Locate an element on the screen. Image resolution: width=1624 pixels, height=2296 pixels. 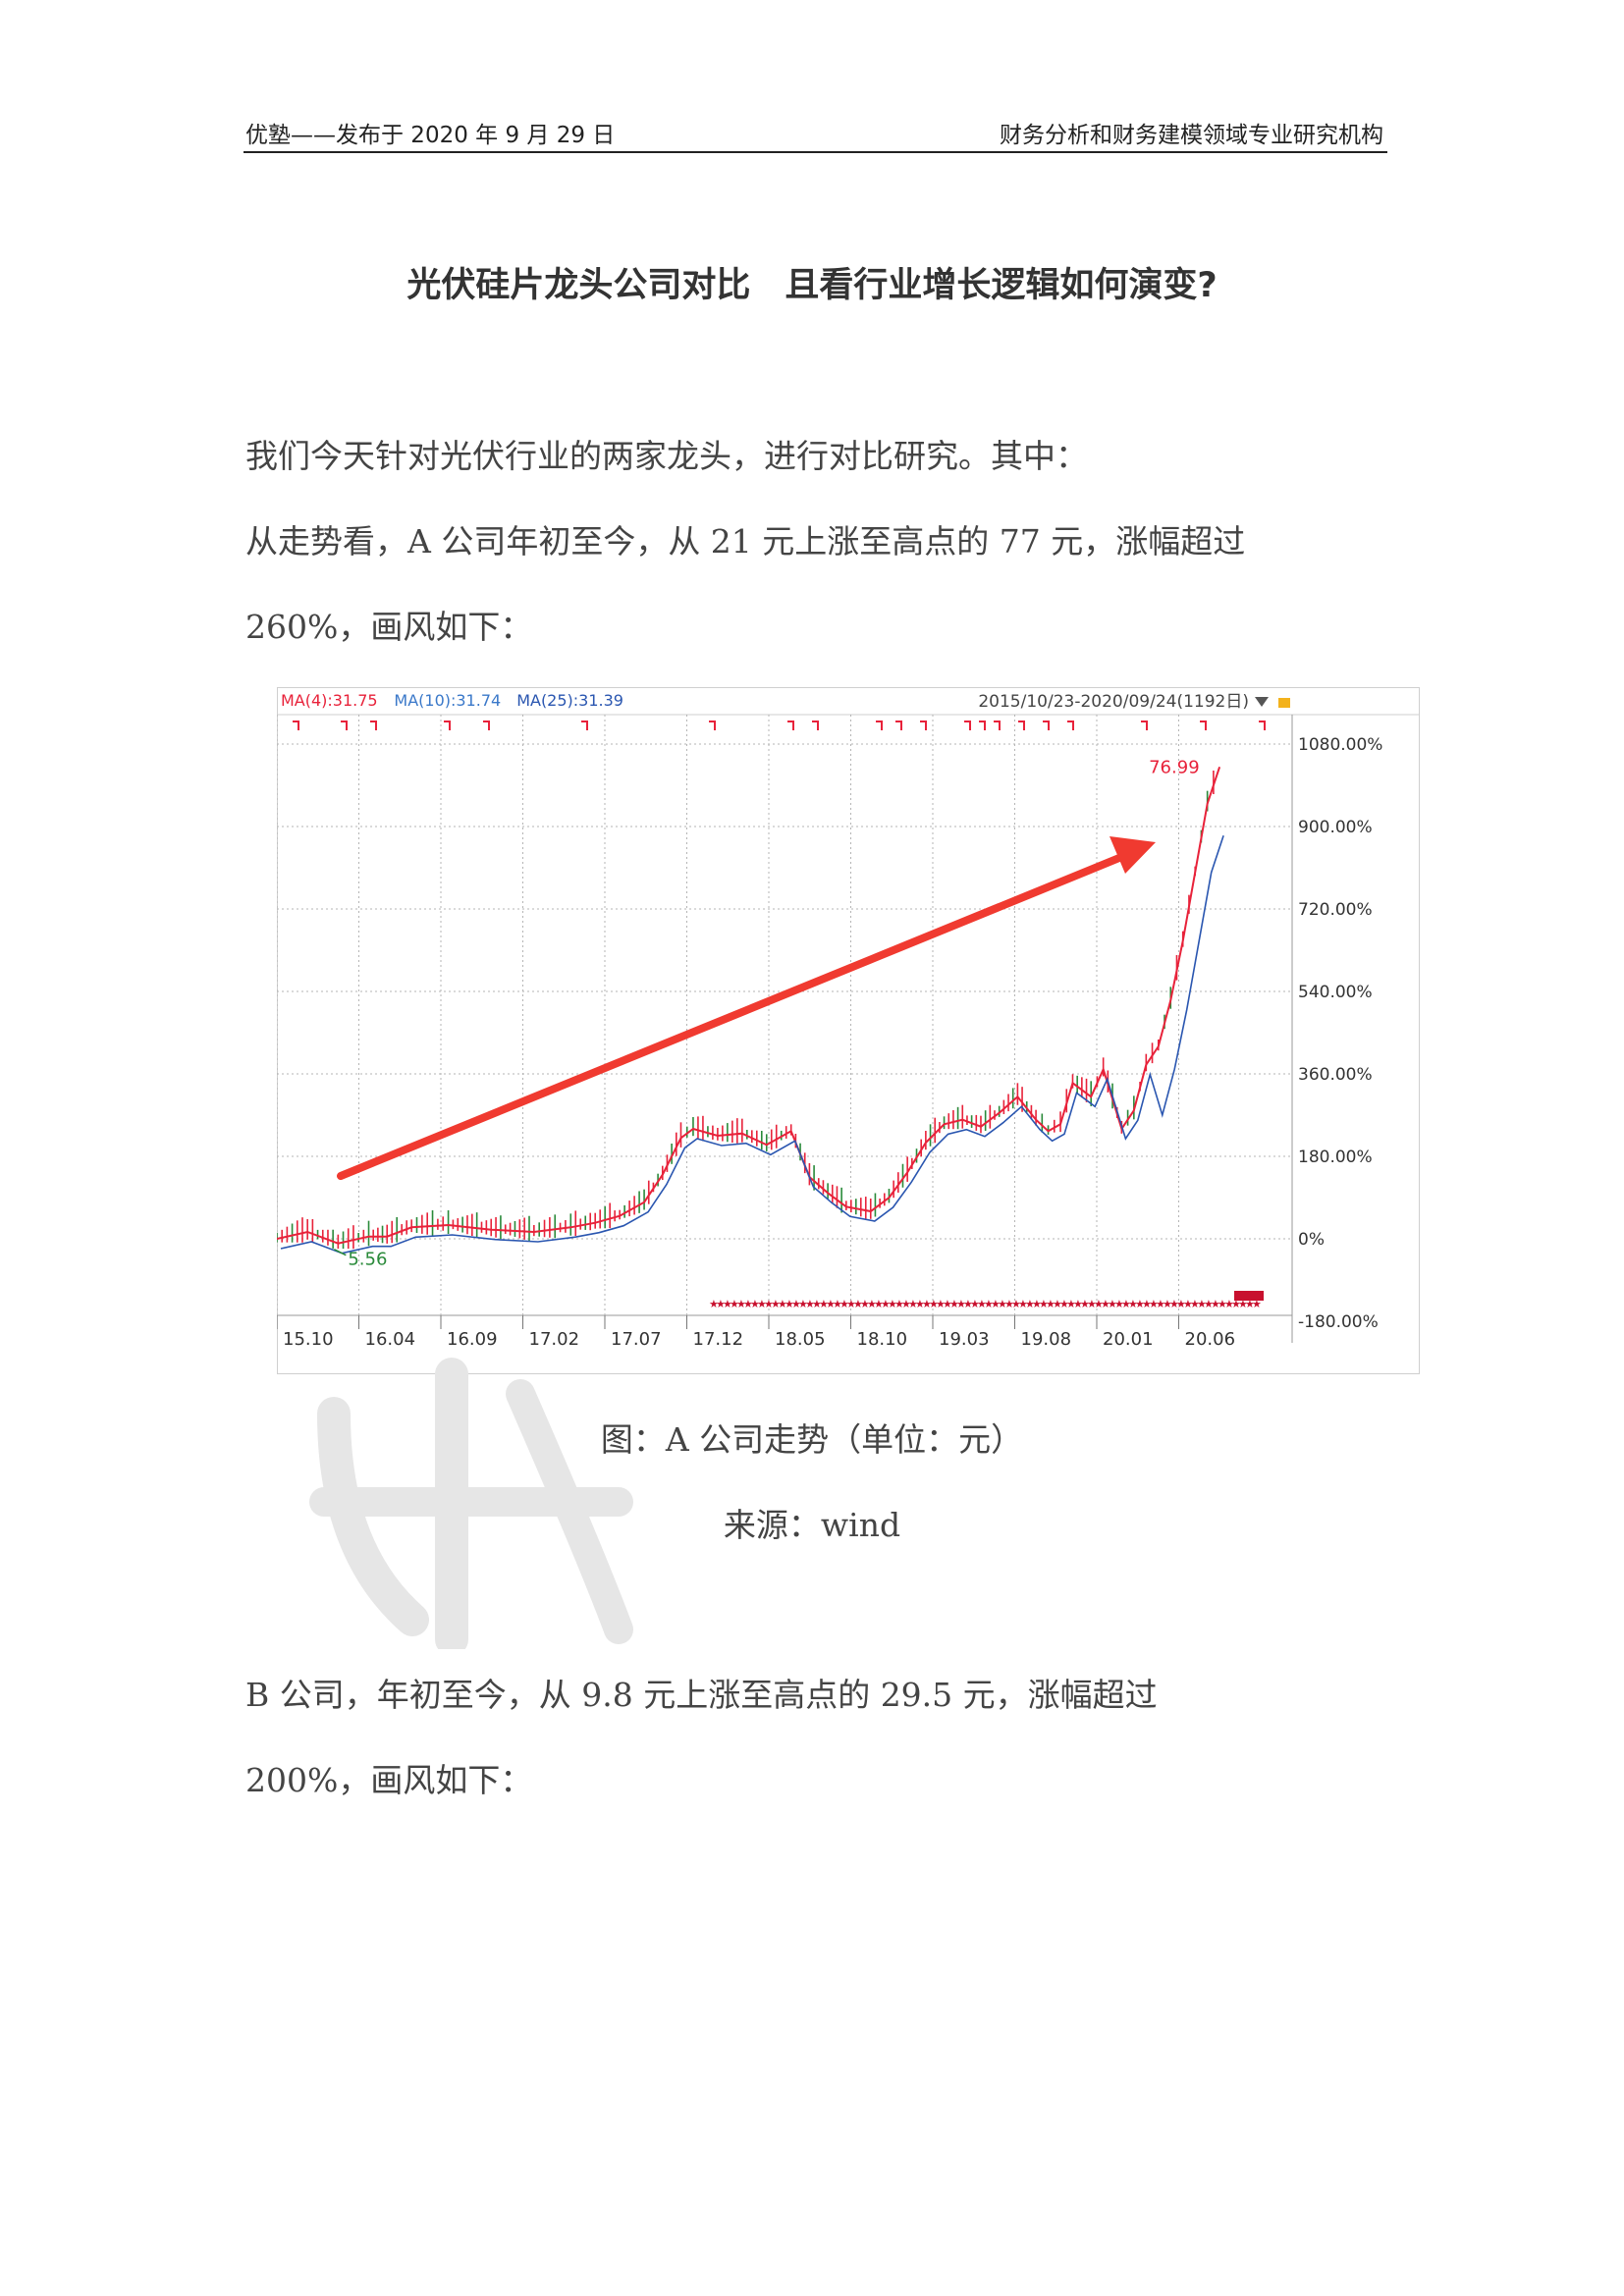
trend-arrow-head is located at coordinates (1133, 855).